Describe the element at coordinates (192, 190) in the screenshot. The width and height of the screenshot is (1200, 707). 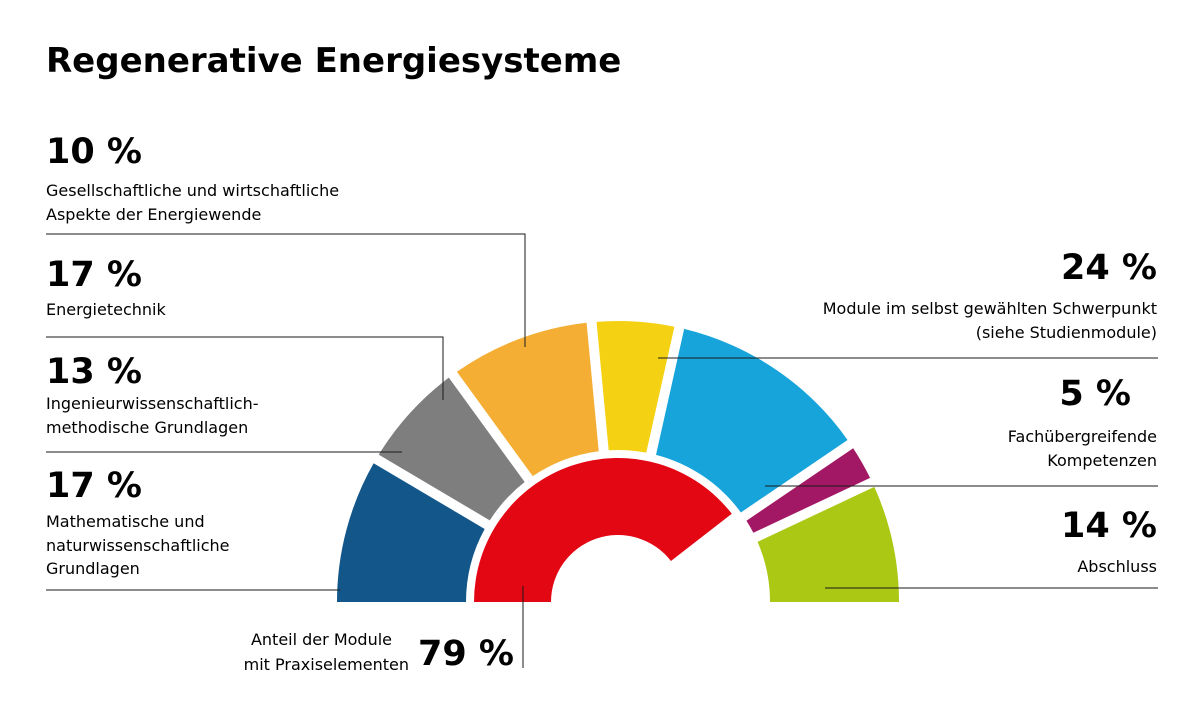
I see `label-10-line1: Gesellschaftliche und wirtschaftliche` at that location.